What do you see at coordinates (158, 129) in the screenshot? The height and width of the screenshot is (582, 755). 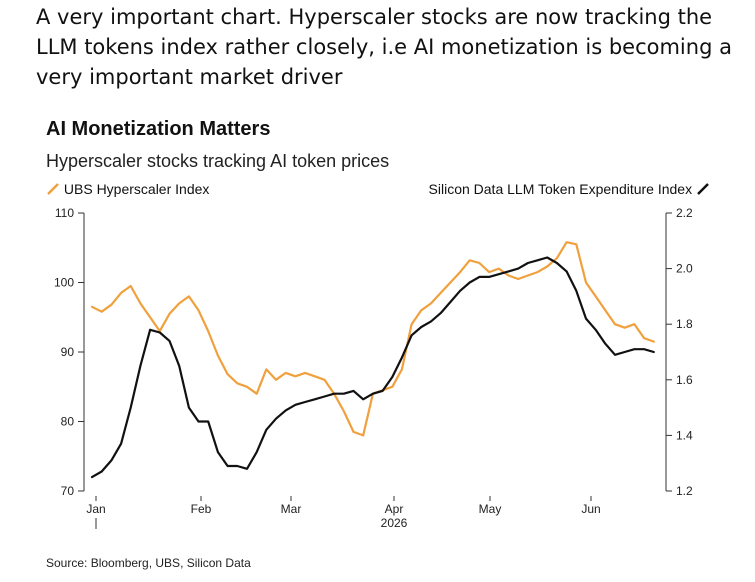 I see `chart-title: AI Monetization Matters` at bounding box center [158, 129].